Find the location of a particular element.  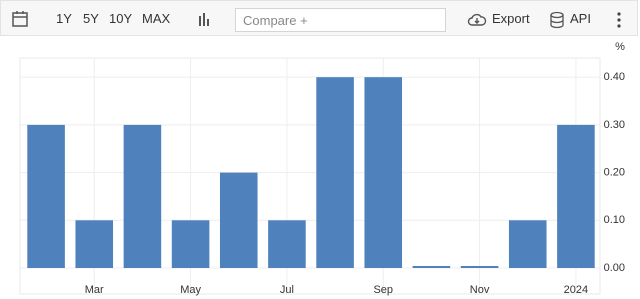

range-button: MAX is located at coordinates (156, 18).